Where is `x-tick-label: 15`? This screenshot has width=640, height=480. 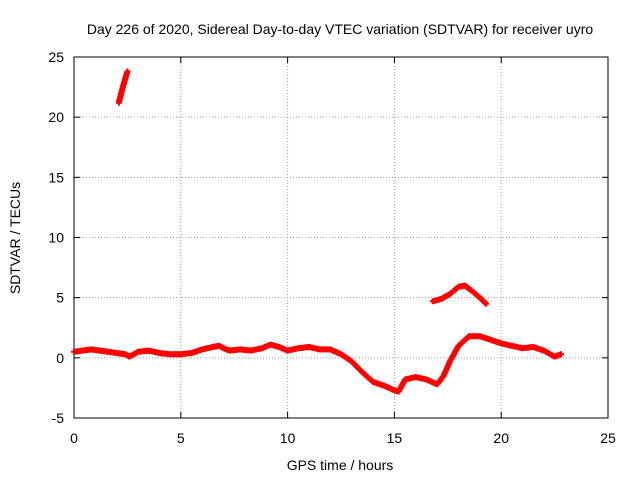
x-tick-label: 15 is located at coordinates (395, 438).